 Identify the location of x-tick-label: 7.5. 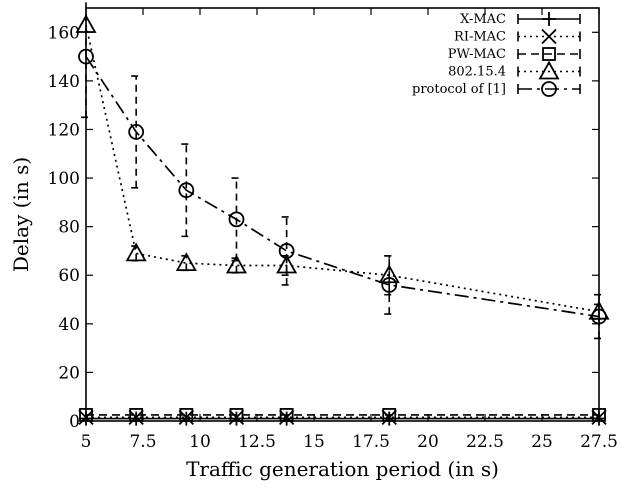
(142, 442).